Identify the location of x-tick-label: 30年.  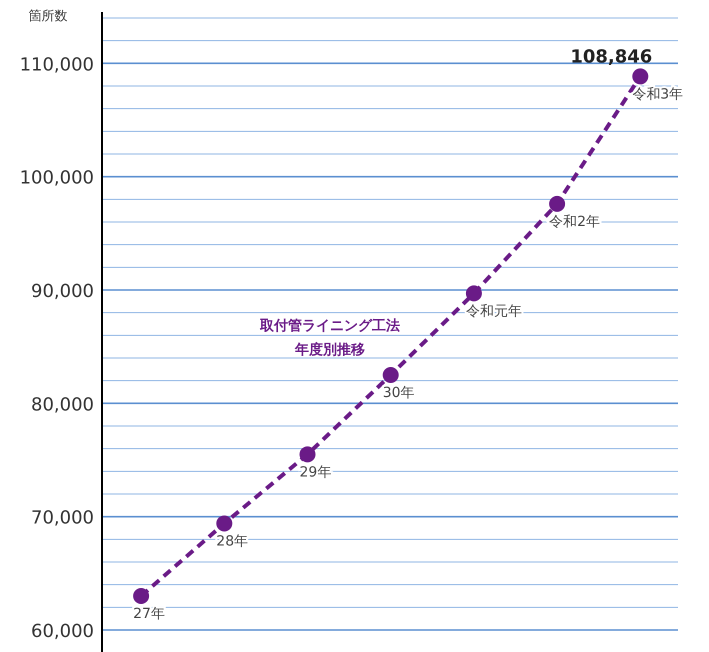
(398, 393).